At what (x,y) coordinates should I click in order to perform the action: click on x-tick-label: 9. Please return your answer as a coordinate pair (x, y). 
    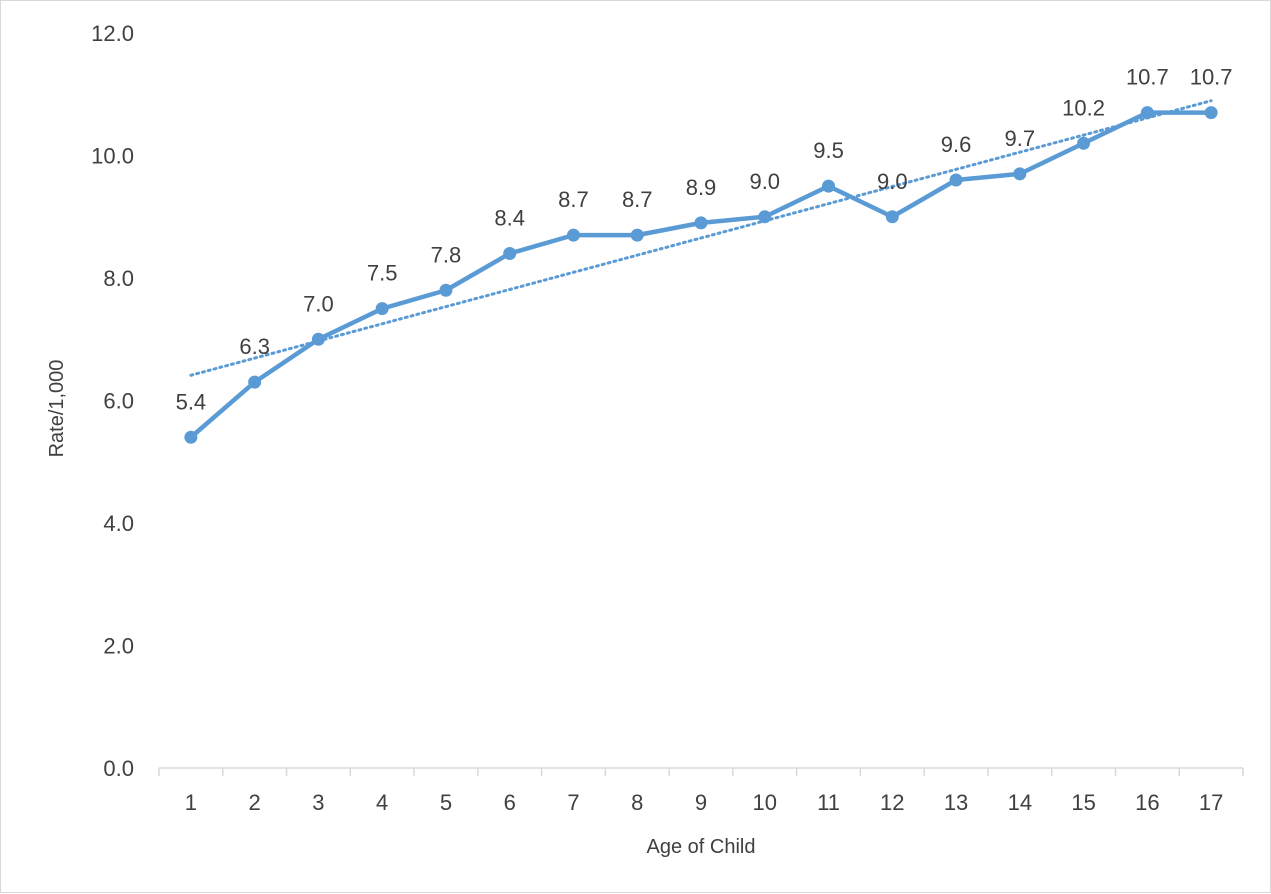
    Looking at the image, I should click on (701, 802).